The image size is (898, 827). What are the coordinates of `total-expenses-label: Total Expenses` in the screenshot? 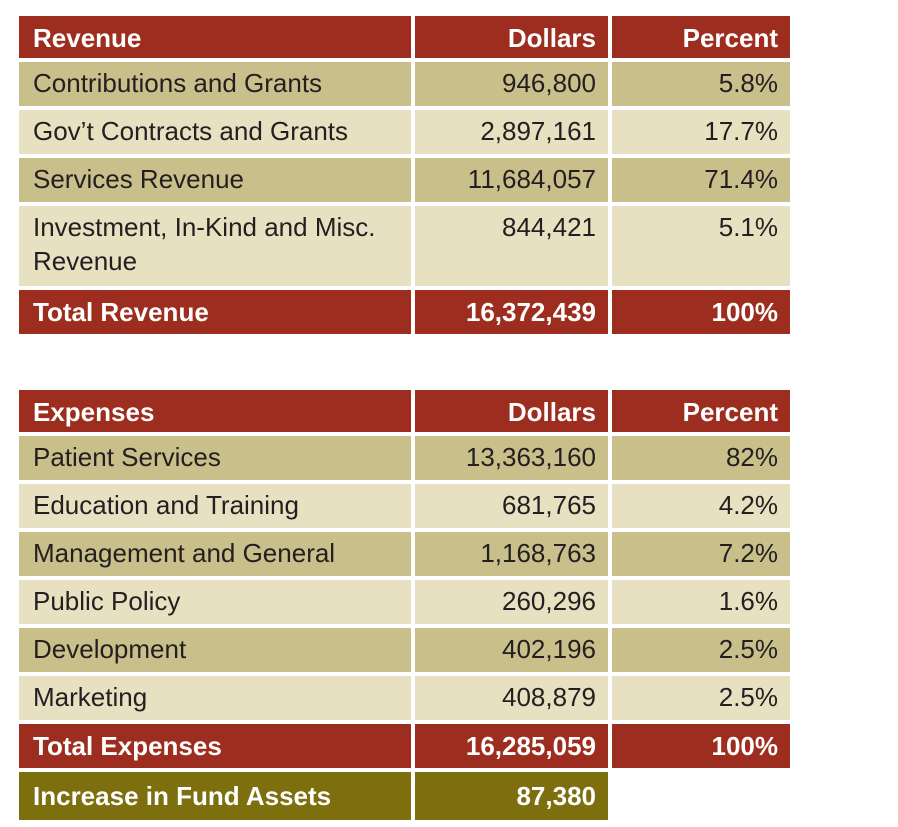 It's located at (215, 746).